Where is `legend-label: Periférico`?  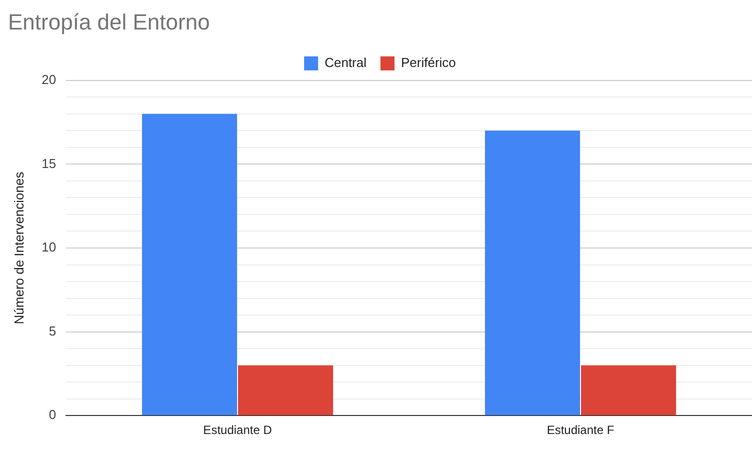 legend-label: Periférico is located at coordinates (428, 62).